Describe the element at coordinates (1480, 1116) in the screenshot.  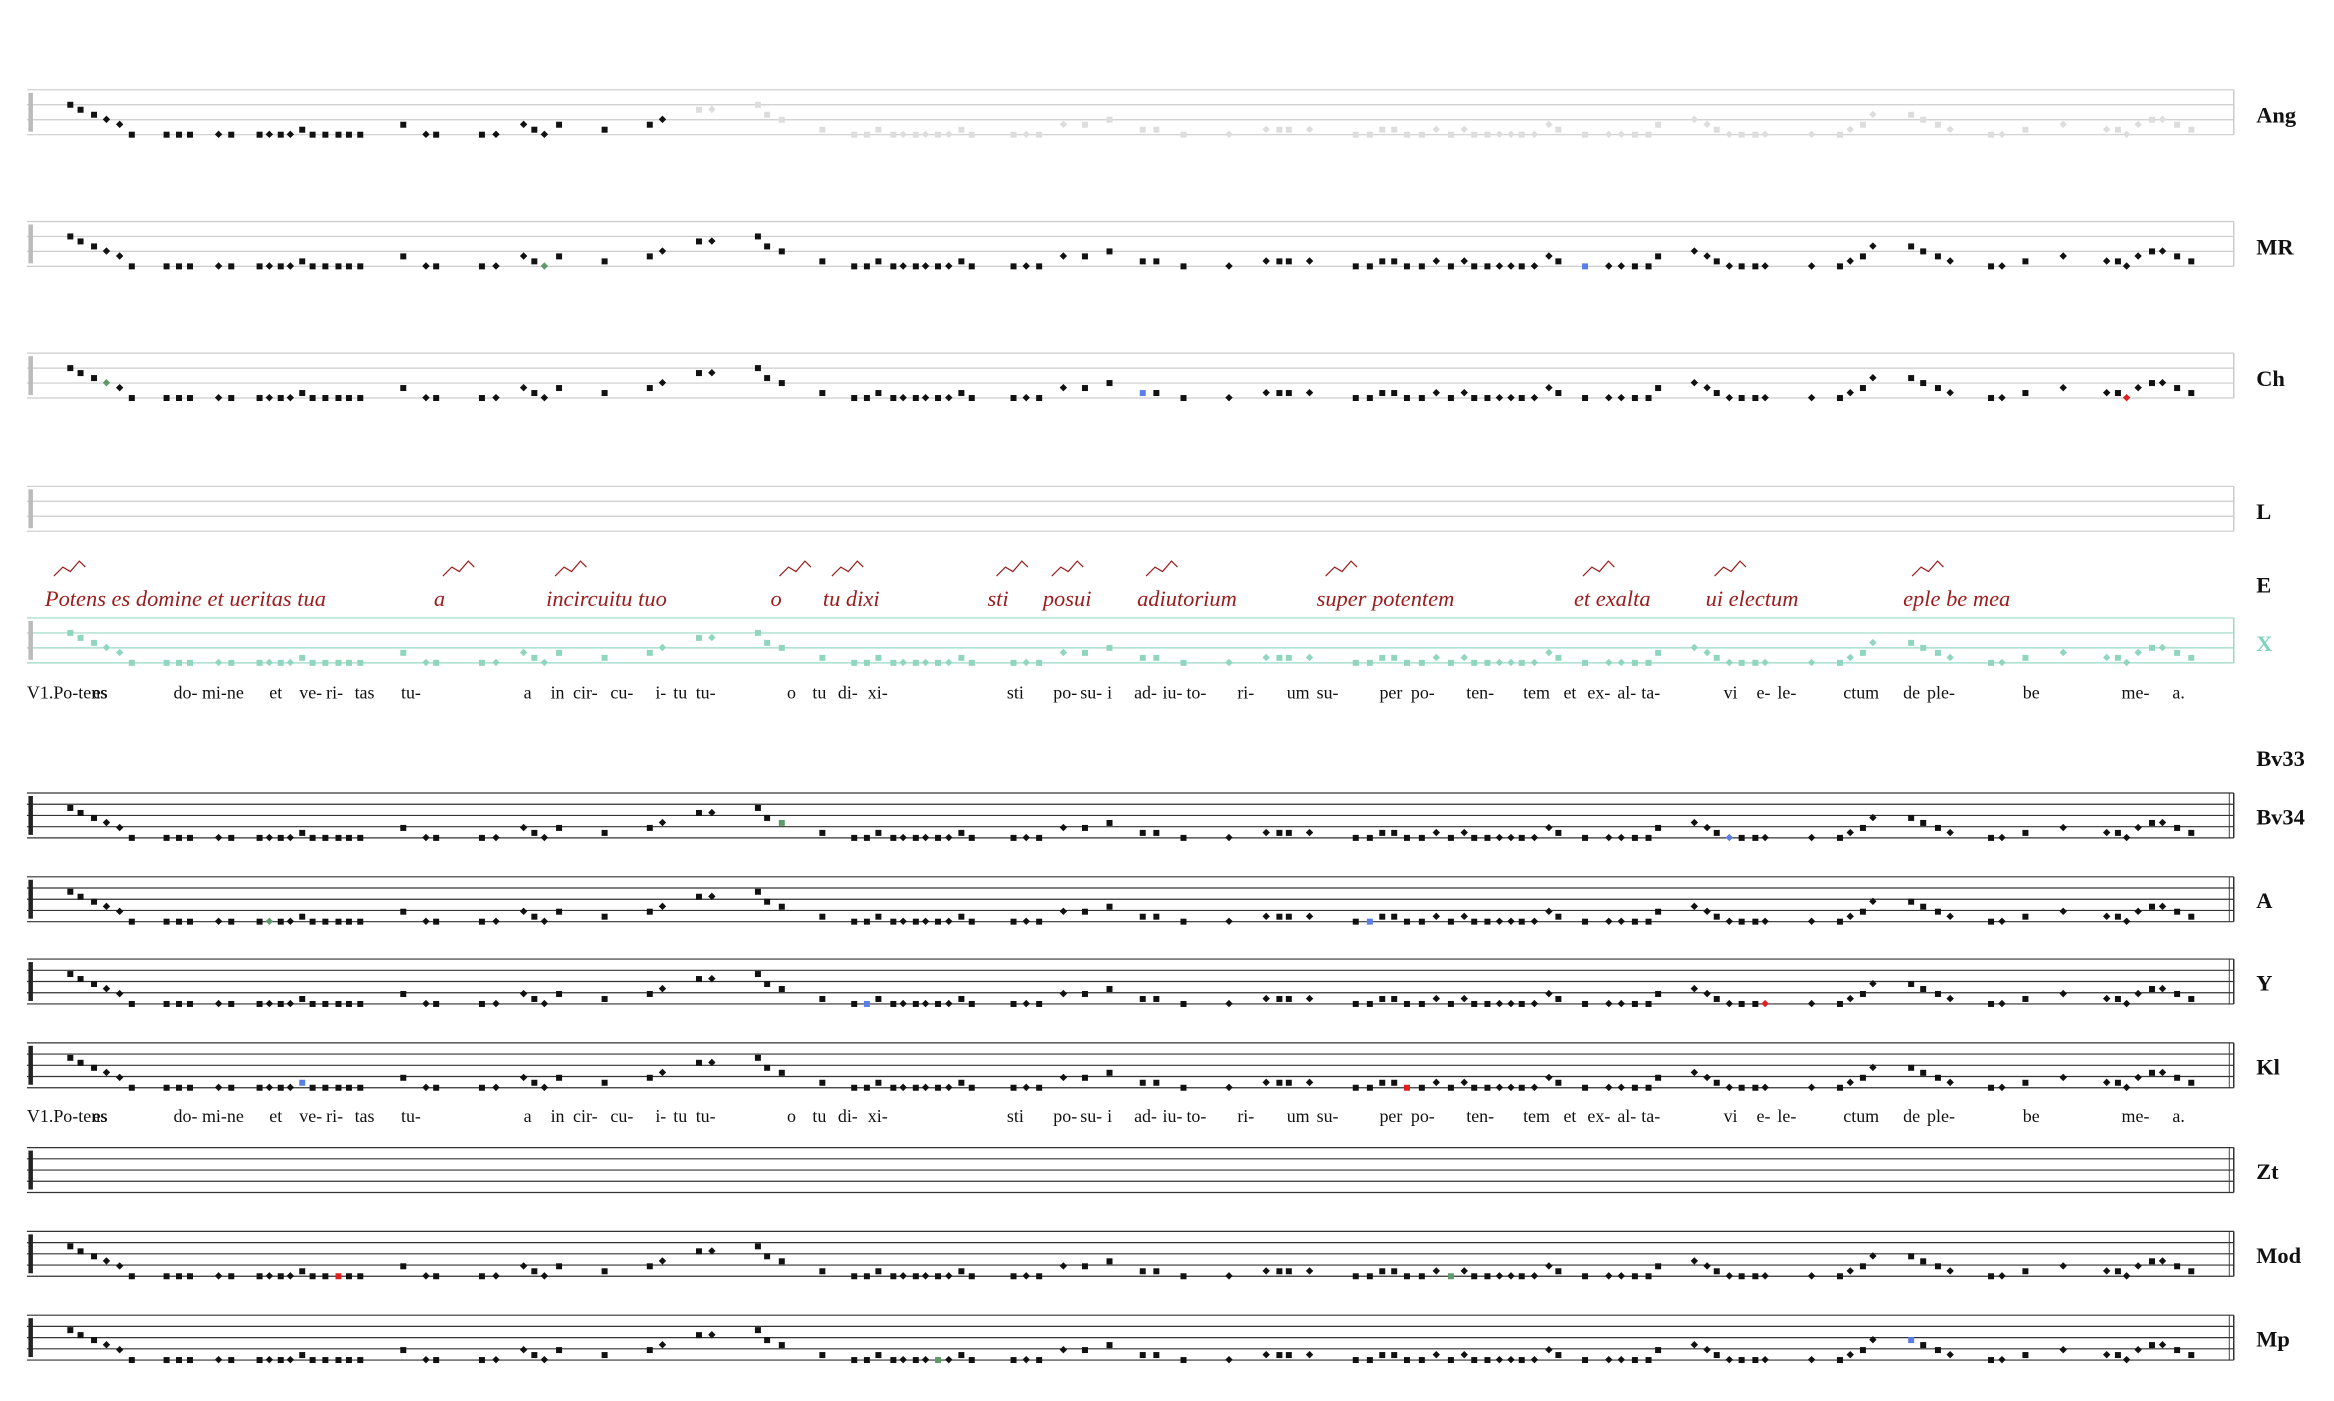
I see `lyric: ten-` at that location.